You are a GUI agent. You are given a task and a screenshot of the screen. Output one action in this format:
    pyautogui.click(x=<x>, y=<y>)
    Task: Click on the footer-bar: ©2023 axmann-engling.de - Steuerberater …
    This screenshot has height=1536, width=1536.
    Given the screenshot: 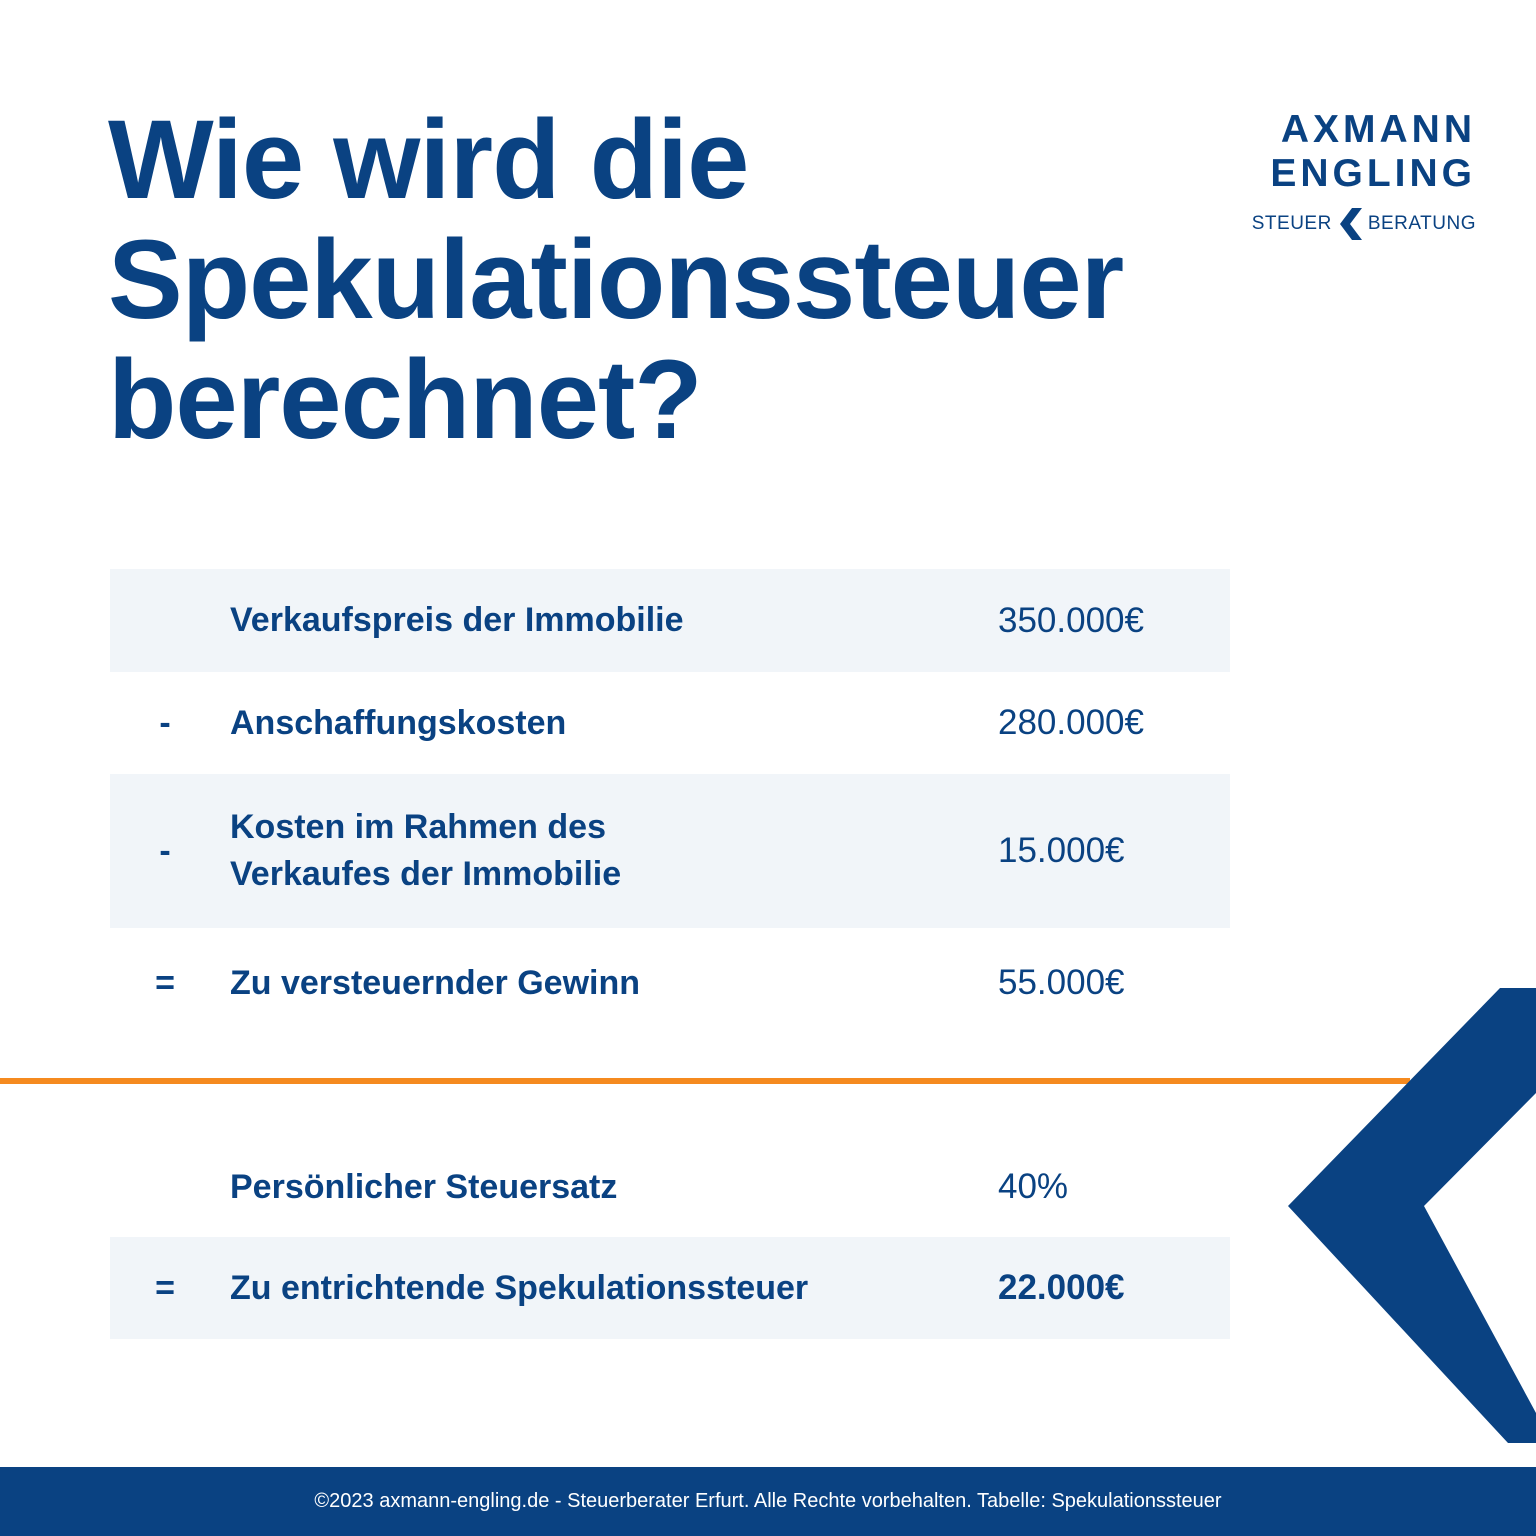 What is the action you would take?
    pyautogui.click(x=768, y=1501)
    